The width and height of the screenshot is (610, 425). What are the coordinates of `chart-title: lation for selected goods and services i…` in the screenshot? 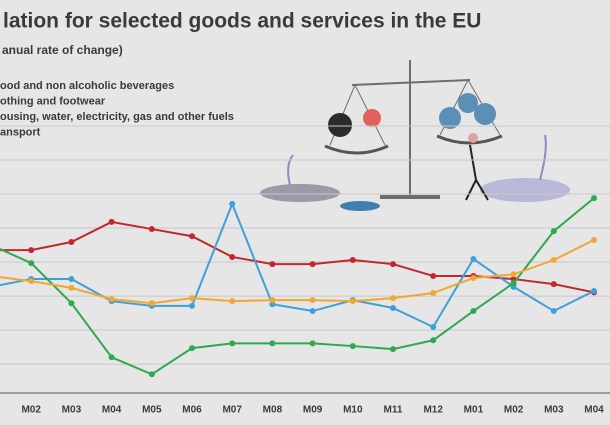 It's located at (242, 21).